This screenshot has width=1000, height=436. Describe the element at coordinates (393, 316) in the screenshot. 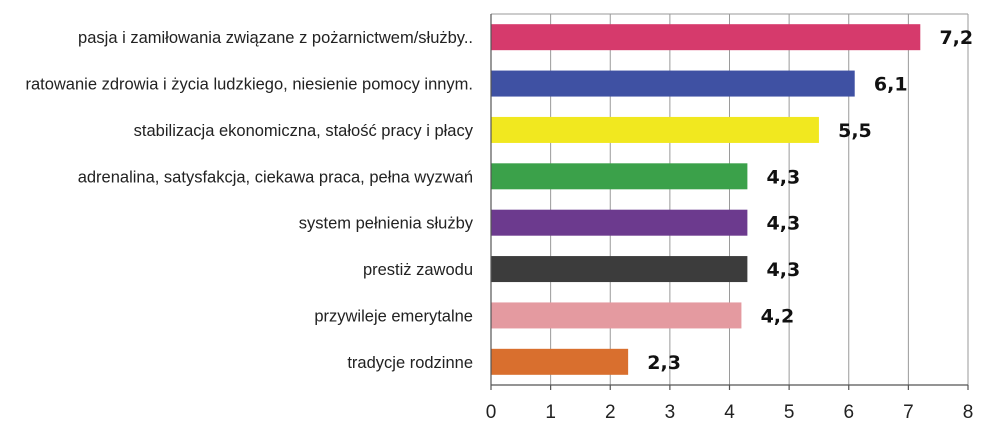

I see `category-label: przywileje emerytalne` at that location.